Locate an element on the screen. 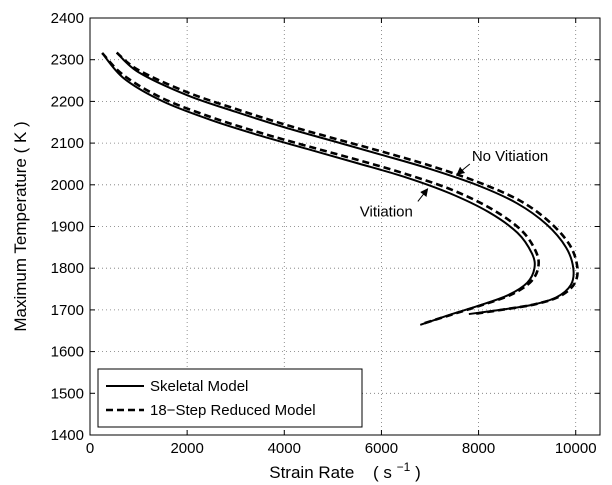 The width and height of the screenshot is (612, 485). x-tick-label: 6000 is located at coordinates (381, 448).